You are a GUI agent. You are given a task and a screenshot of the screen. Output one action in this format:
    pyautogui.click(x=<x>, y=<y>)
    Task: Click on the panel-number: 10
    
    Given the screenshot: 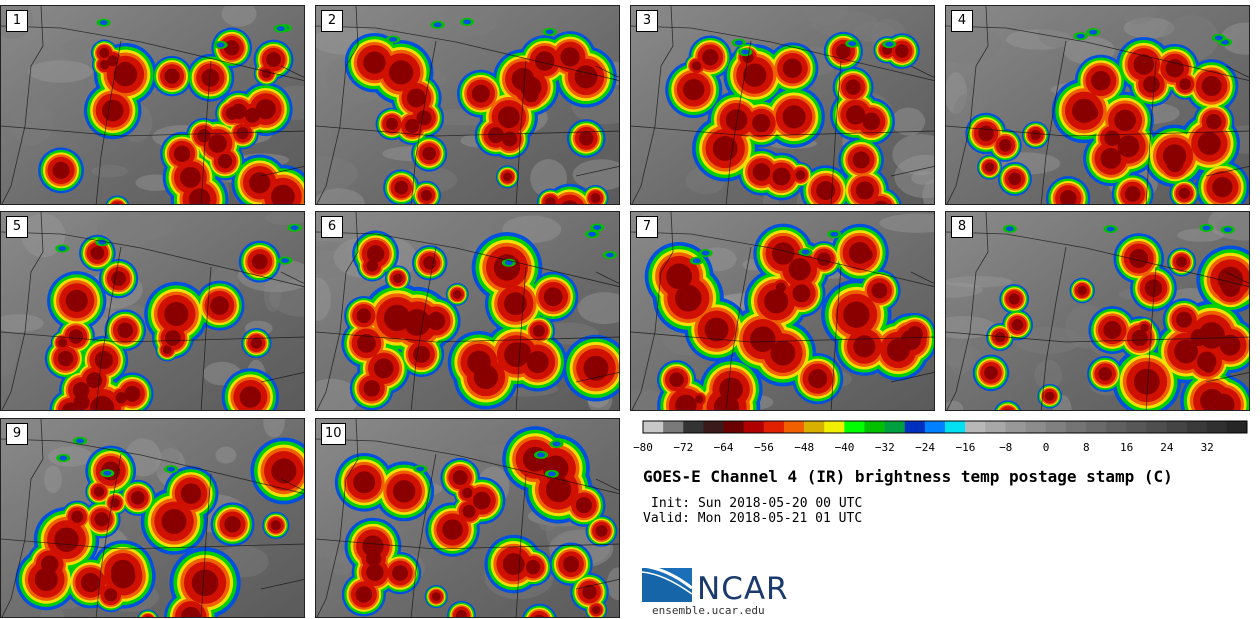 What is the action you would take?
    pyautogui.click(x=333, y=434)
    